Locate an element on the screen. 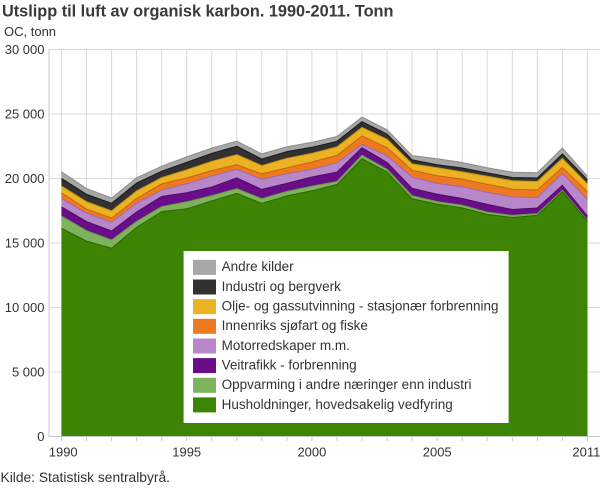 The image size is (610, 488). svg-text: 2011 is located at coordinates (586, 452).